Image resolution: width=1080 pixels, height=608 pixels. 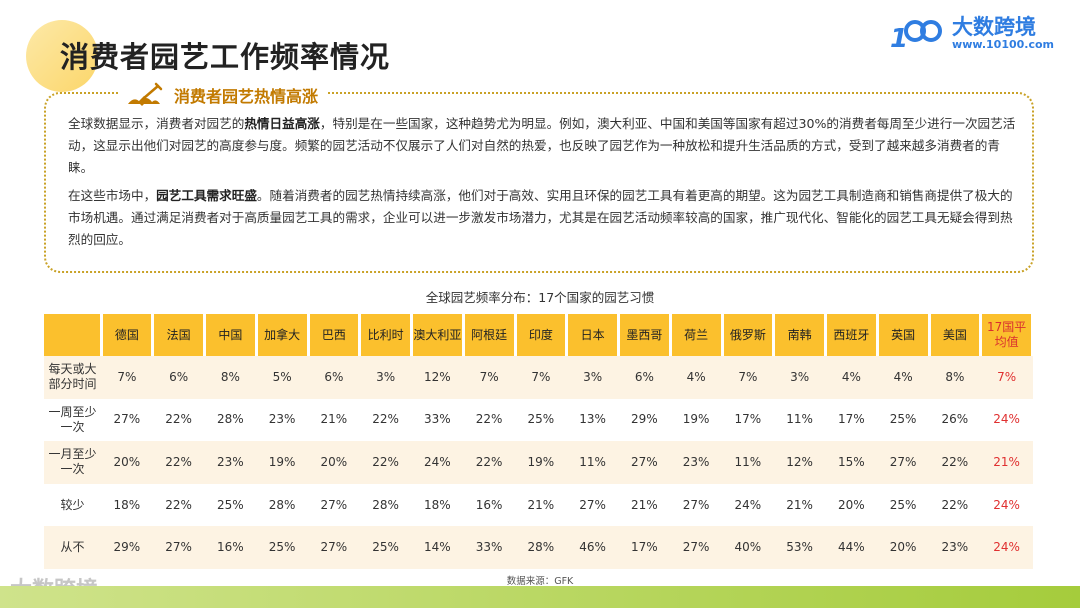 What do you see at coordinates (72, 377) in the screenshot?
I see `row-label: 每天或大部分时间` at bounding box center [72, 377].